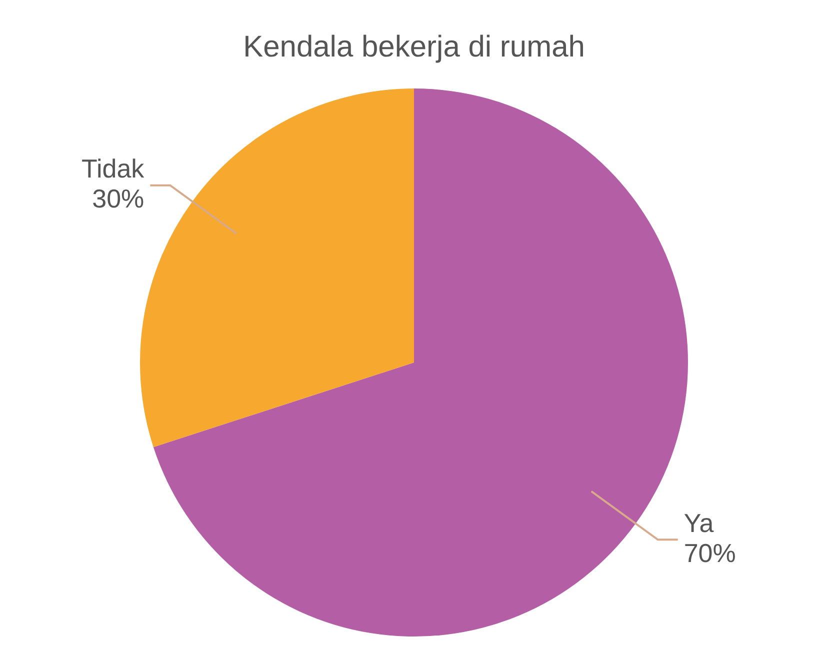  Describe the element at coordinates (414, 47) in the screenshot. I see `chart-title: Kendala bekerja di rumah` at that location.